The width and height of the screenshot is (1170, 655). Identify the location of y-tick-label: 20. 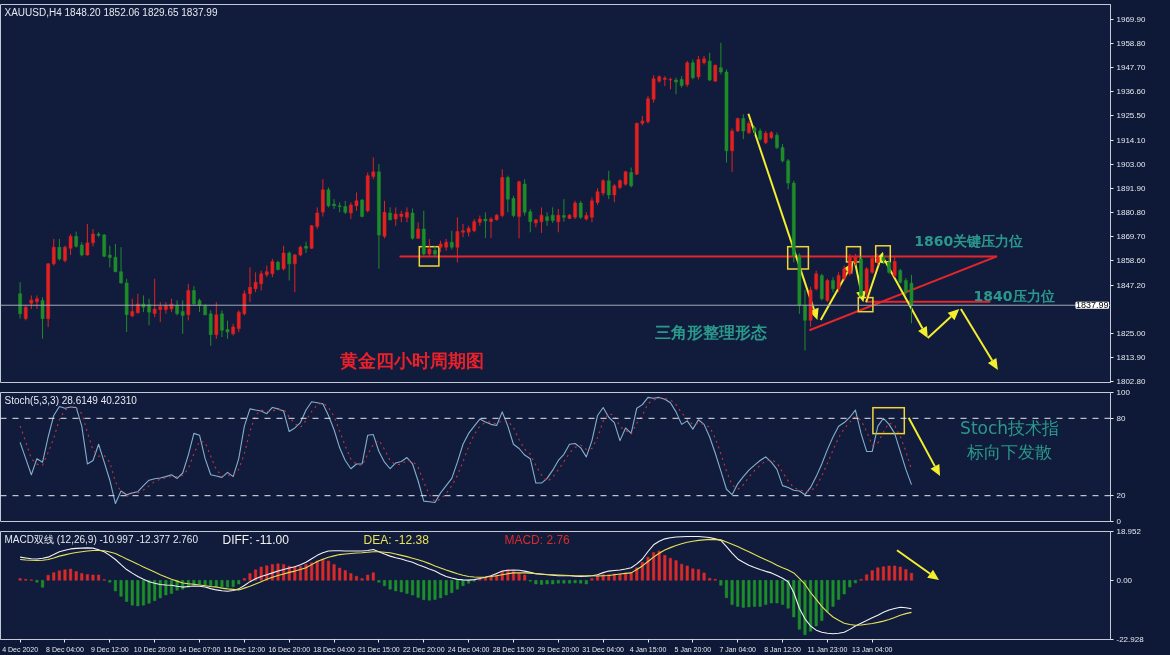
(1121, 496).